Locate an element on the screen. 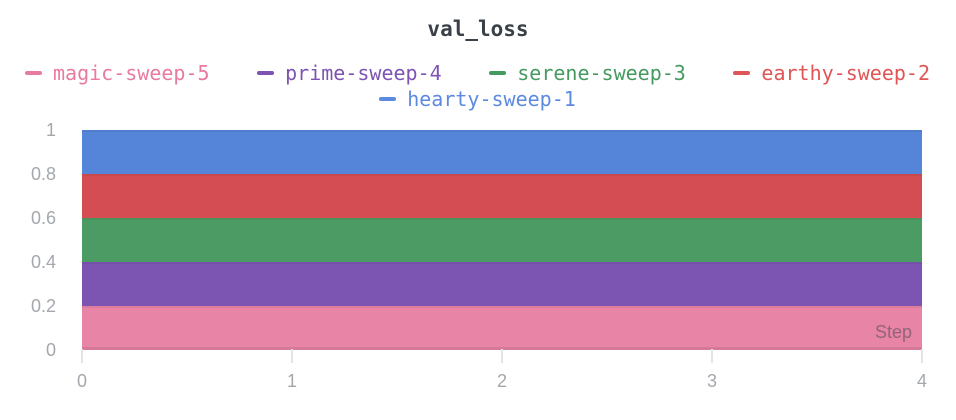 Image resolution: width=956 pixels, height=420 pixels. x-tick-label: 2 is located at coordinates (502, 381).